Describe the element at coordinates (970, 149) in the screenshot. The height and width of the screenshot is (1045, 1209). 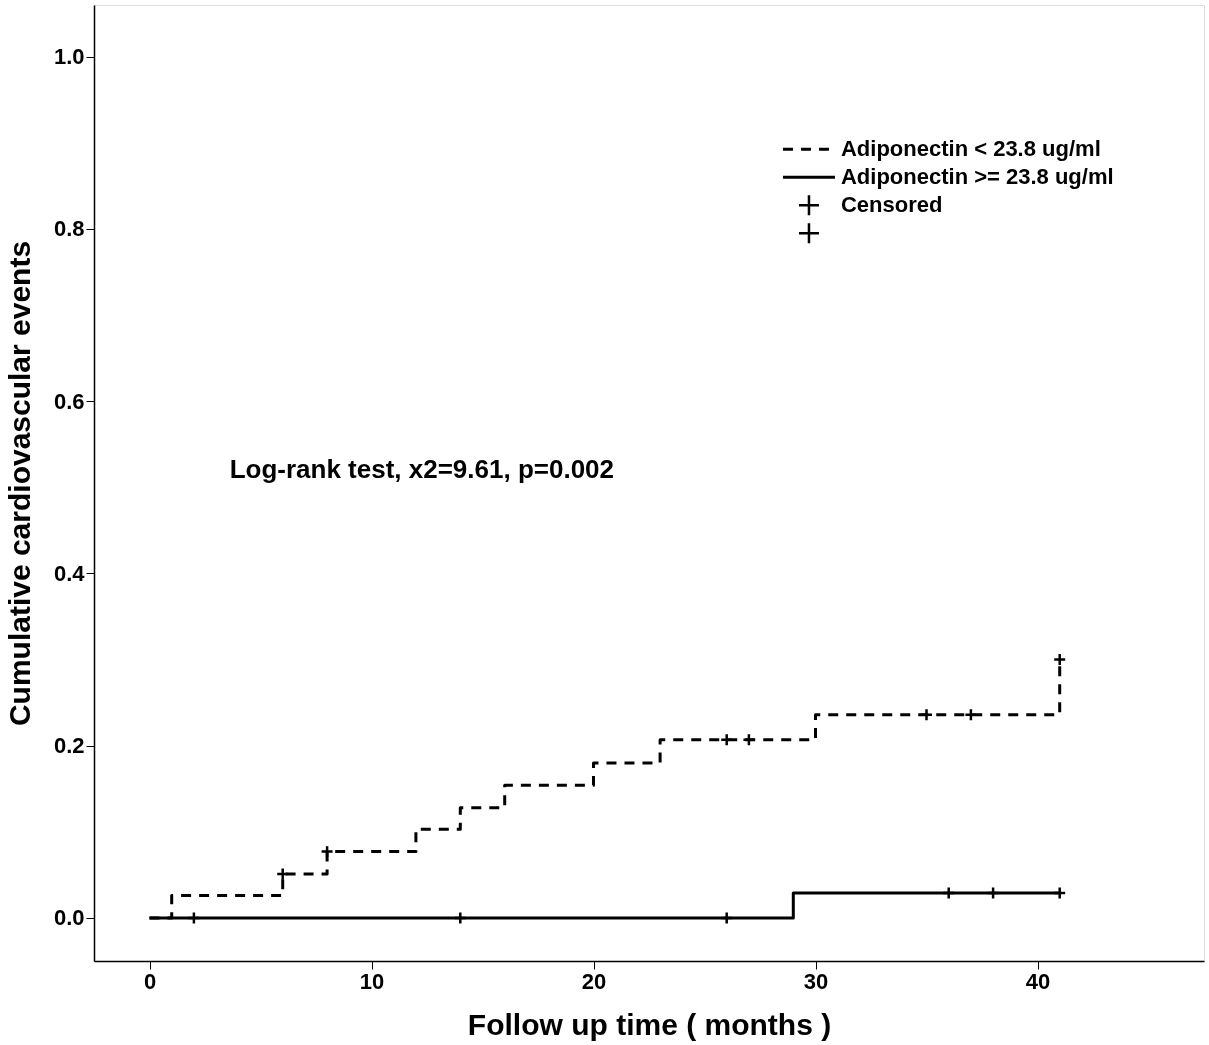
I see `legend-label: Adiponectin < 23.8 ug/ml` at that location.